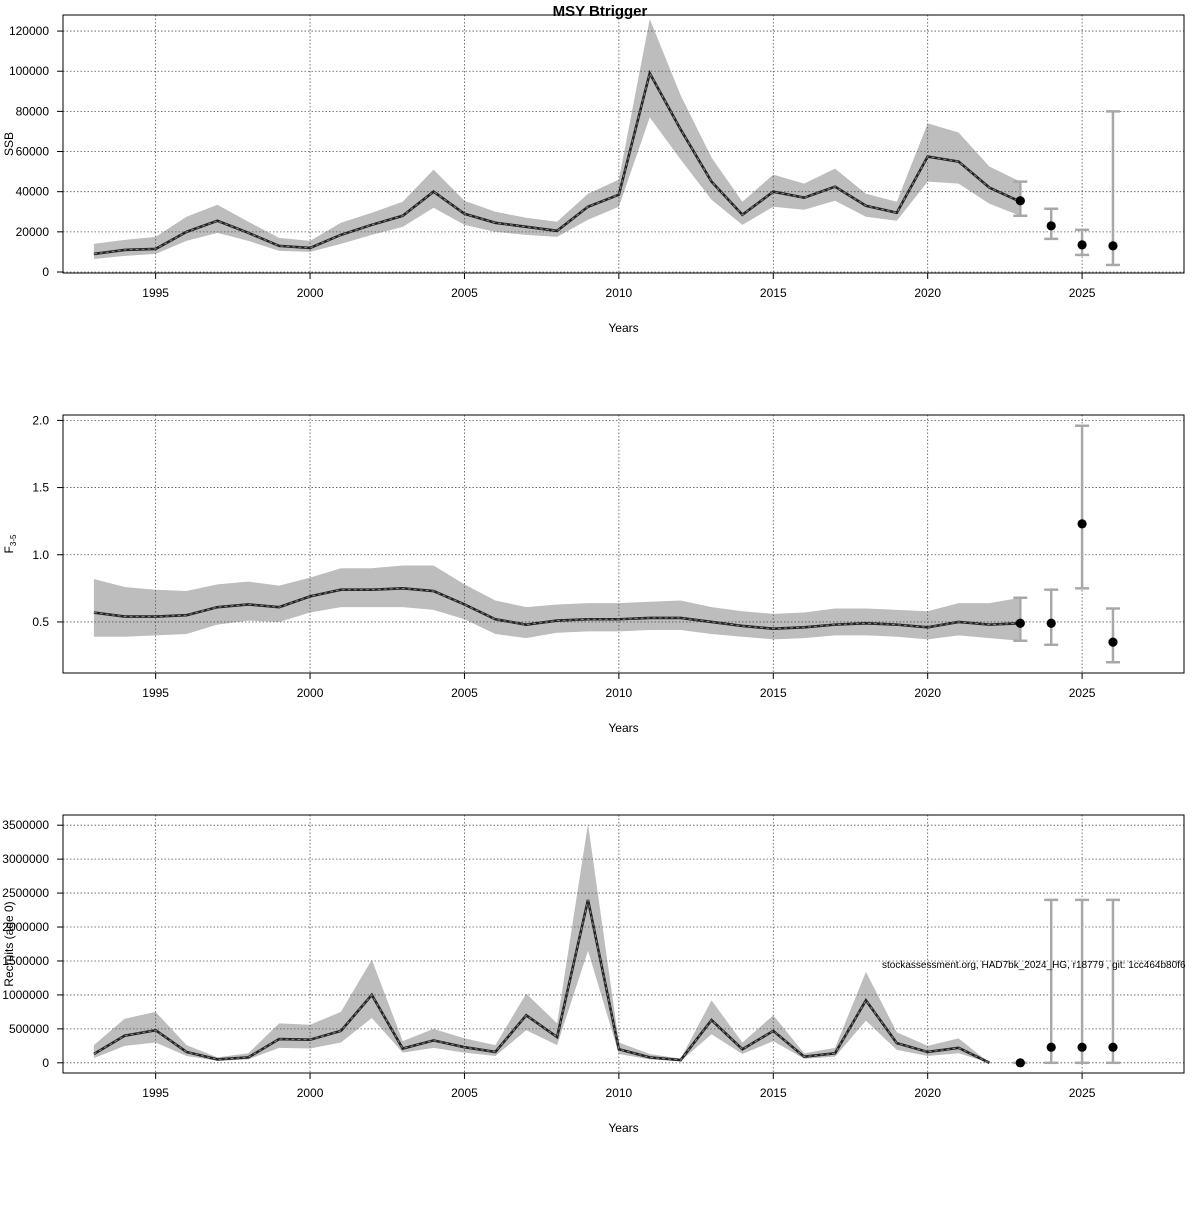  Describe the element at coordinates (29, 31) in the screenshot. I see `y-tick-label: 120000` at that location.